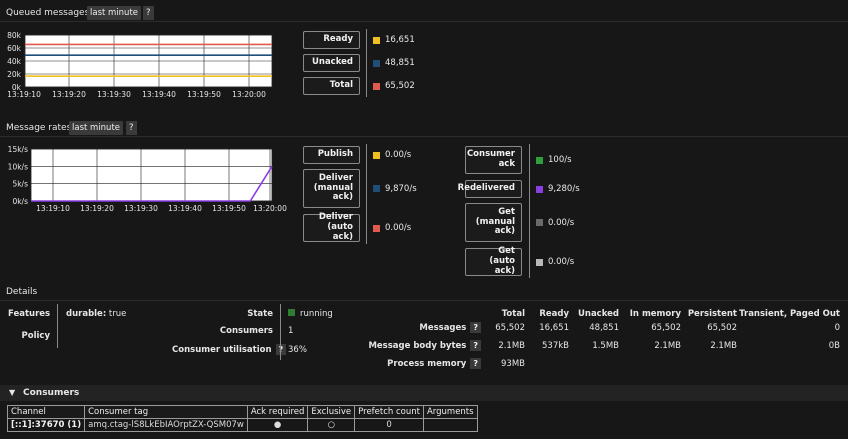 This screenshot has height=439, width=848. What do you see at coordinates (389, 412) in the screenshot?
I see `consumers-column-header: Prefetch count` at bounding box center [389, 412].